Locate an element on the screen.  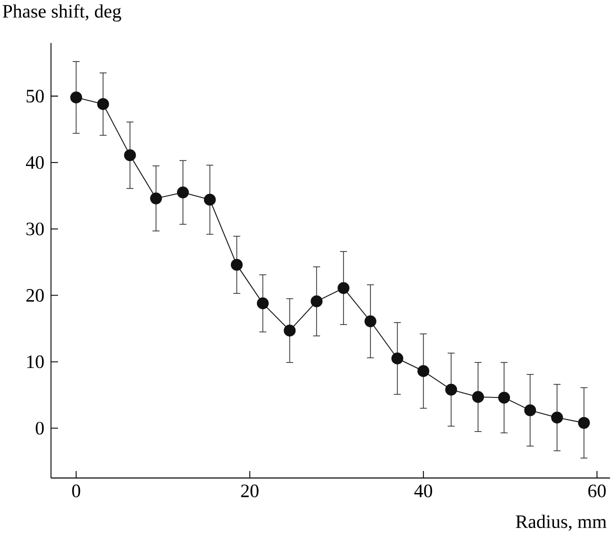
y-tick-label: 30 is located at coordinates (35, 229).